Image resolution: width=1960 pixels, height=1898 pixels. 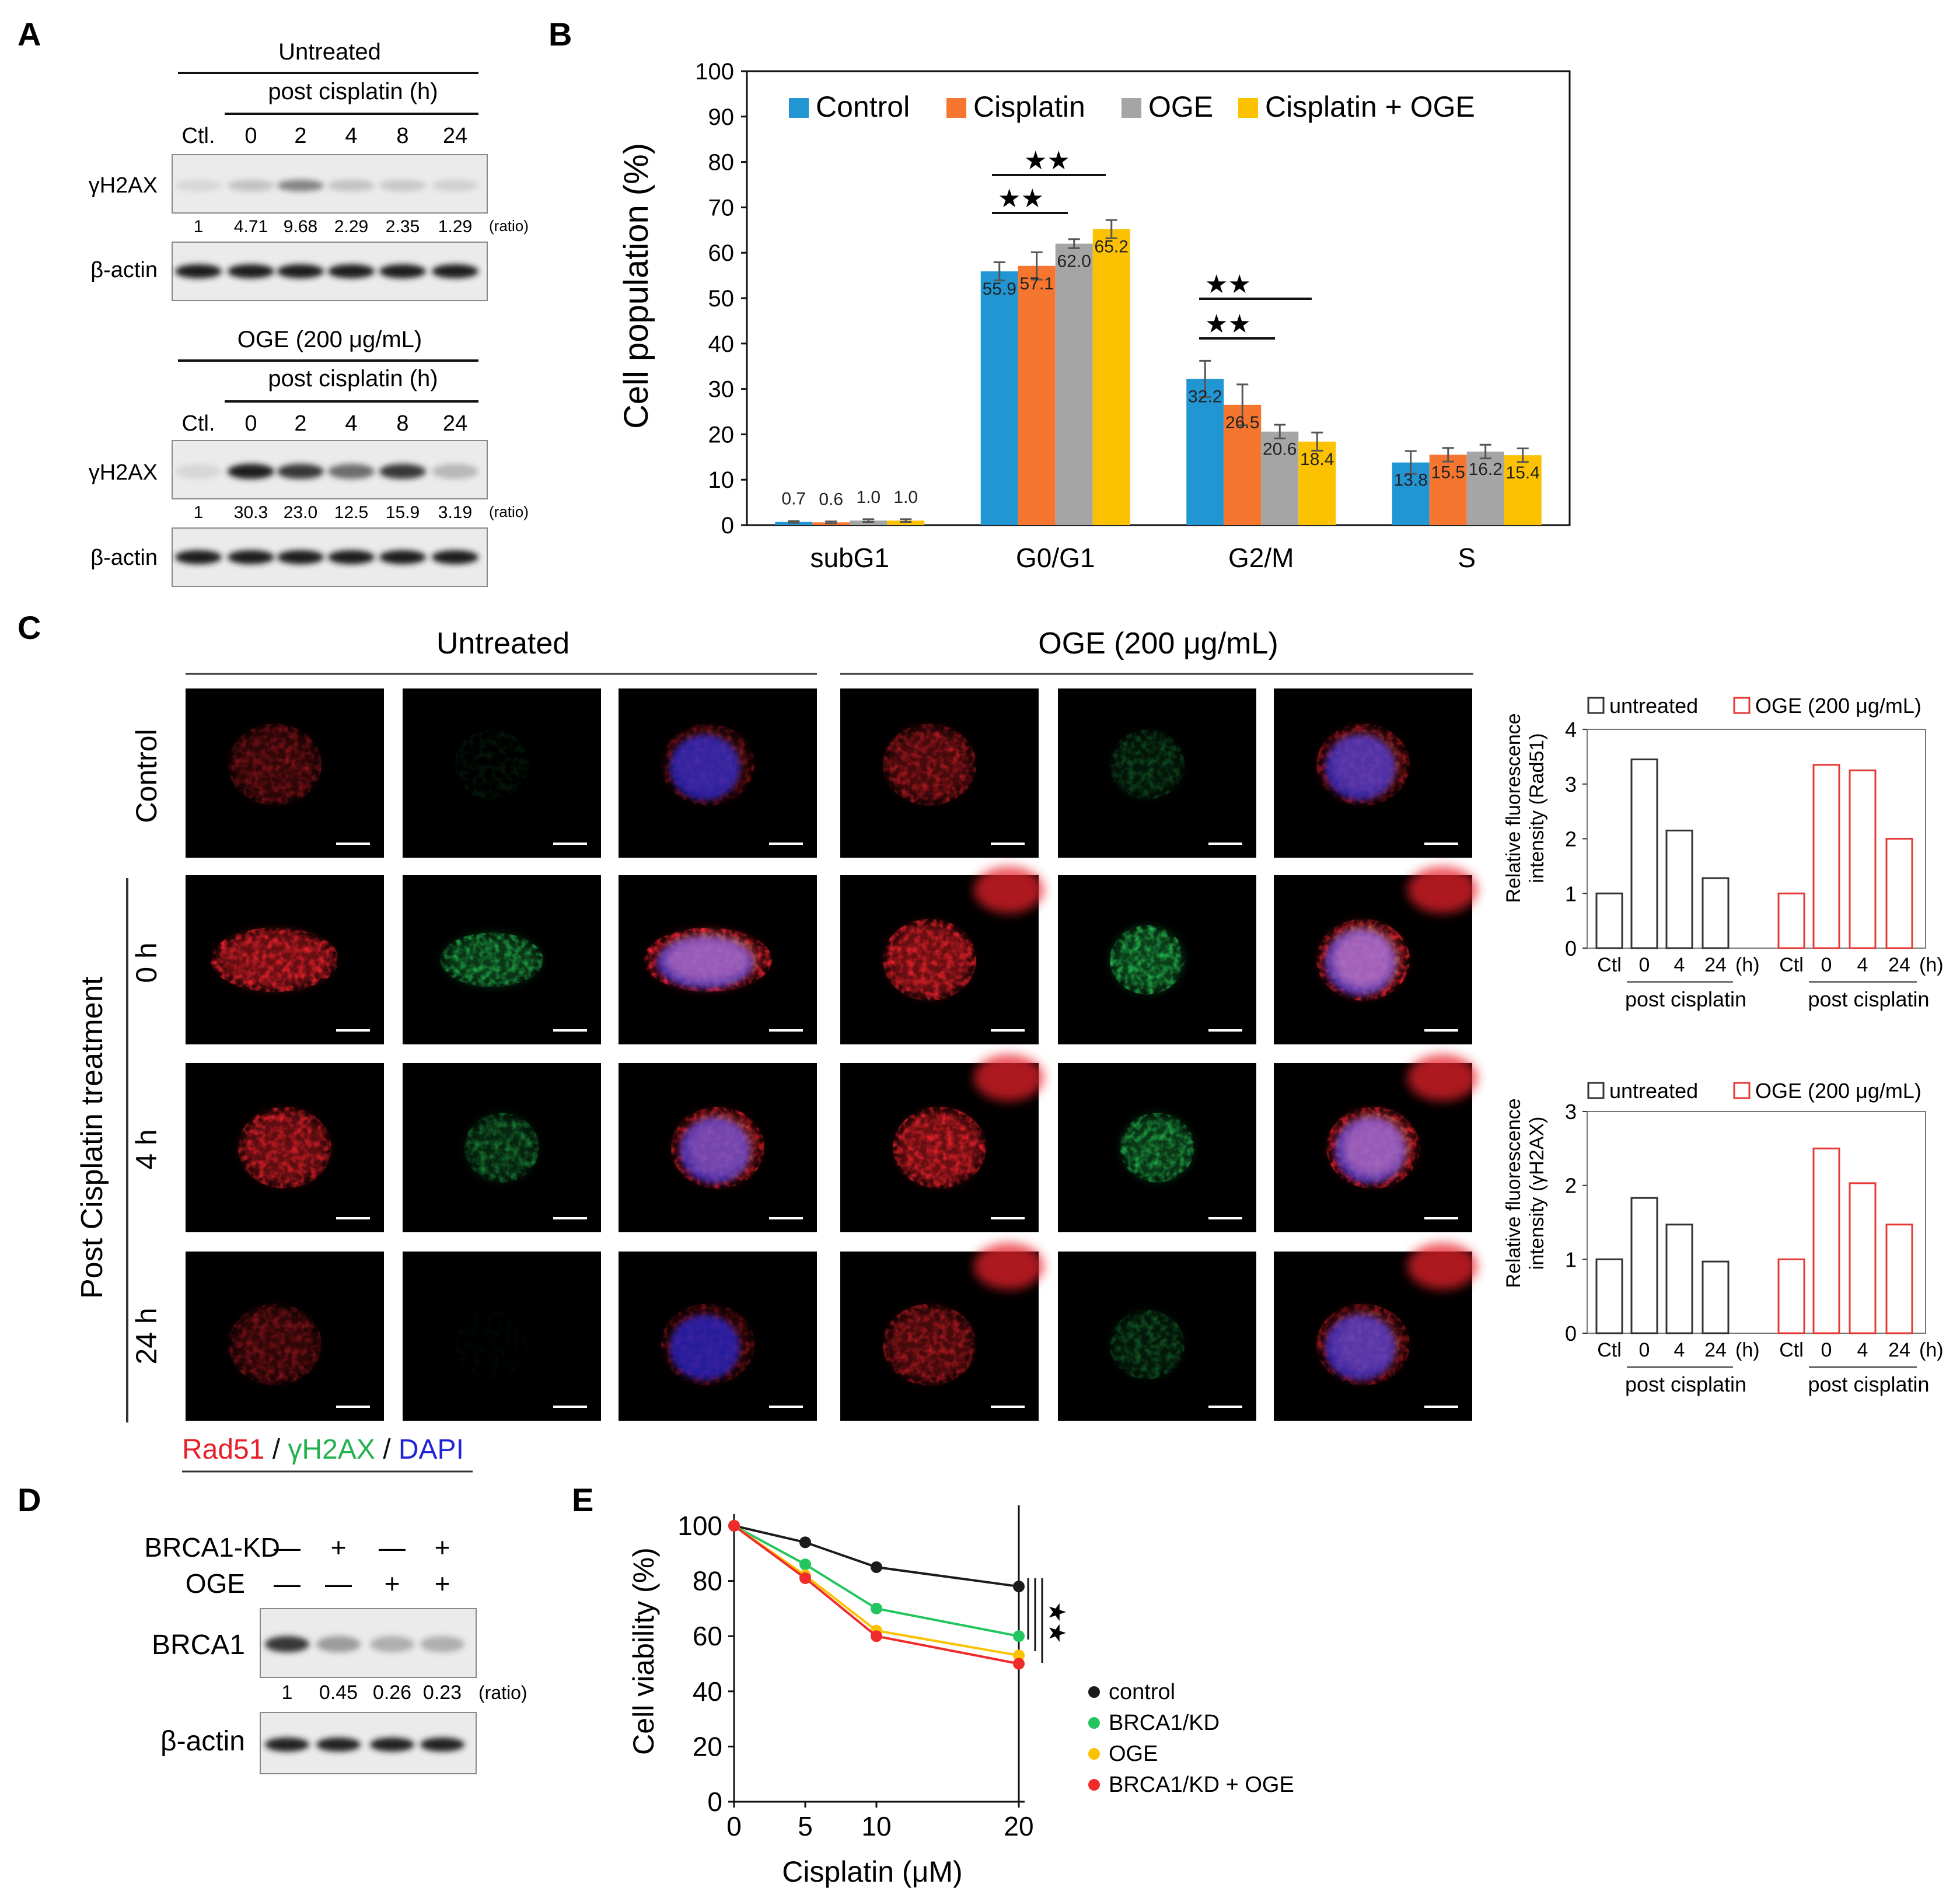 What do you see at coordinates (1037, 284) in the screenshot?
I see `data-label: 57.1` at bounding box center [1037, 284].